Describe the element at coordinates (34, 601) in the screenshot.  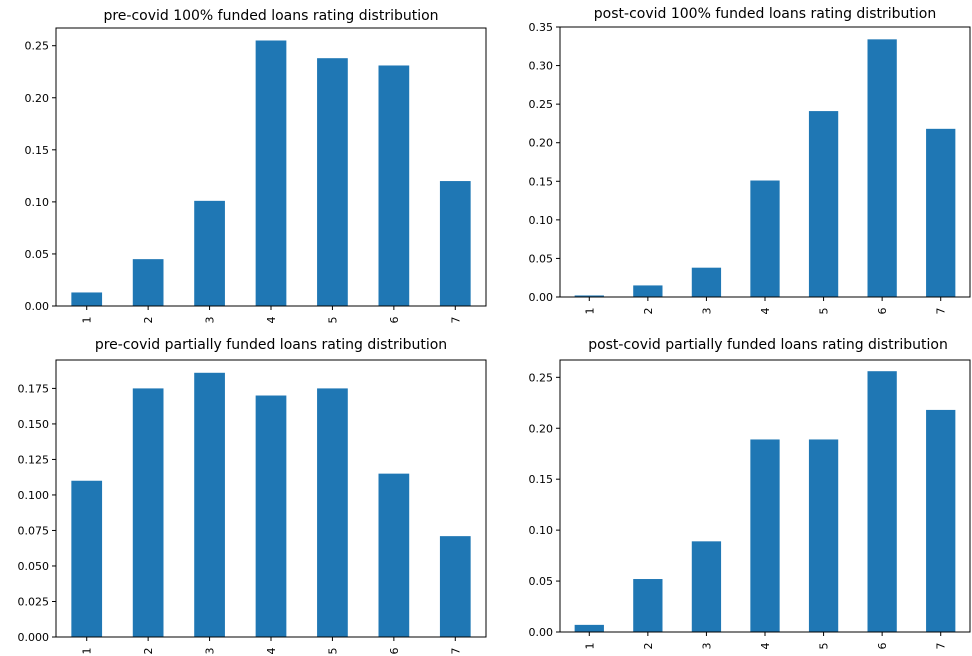
I see `y-tick-label: 0.025` at that location.